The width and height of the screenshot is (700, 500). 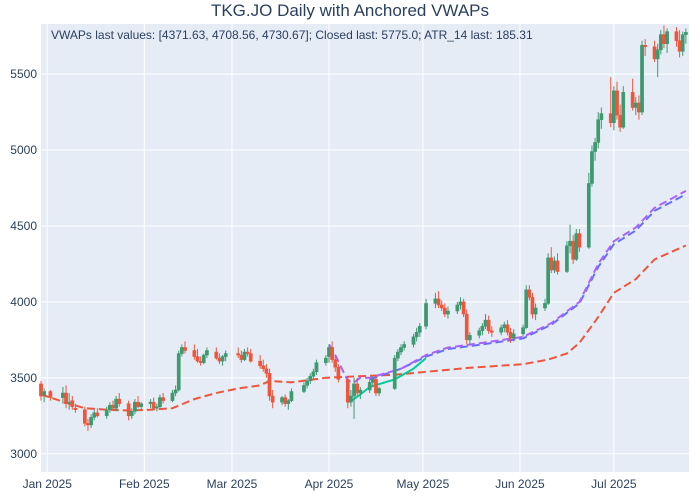 I want to click on x-tick-label: May 2025, so click(x=423, y=484).